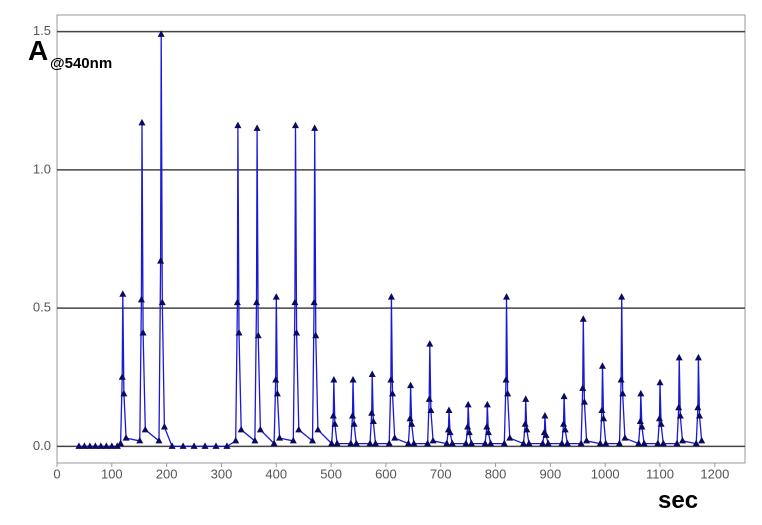 This screenshot has height=525, width=762. Describe the element at coordinates (167, 473) in the screenshot. I see `x-tick-label: 200` at that location.